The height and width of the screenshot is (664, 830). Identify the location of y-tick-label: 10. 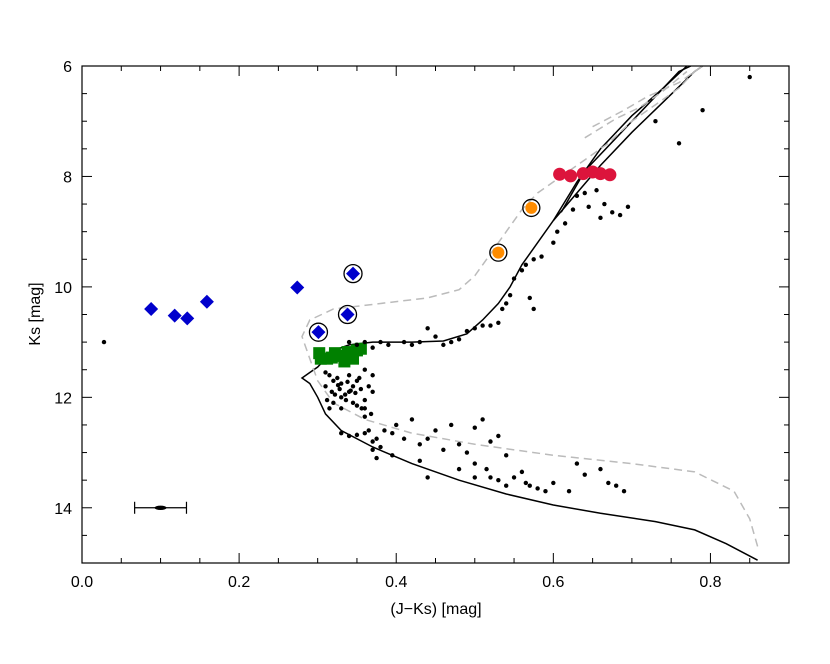
(63, 288).